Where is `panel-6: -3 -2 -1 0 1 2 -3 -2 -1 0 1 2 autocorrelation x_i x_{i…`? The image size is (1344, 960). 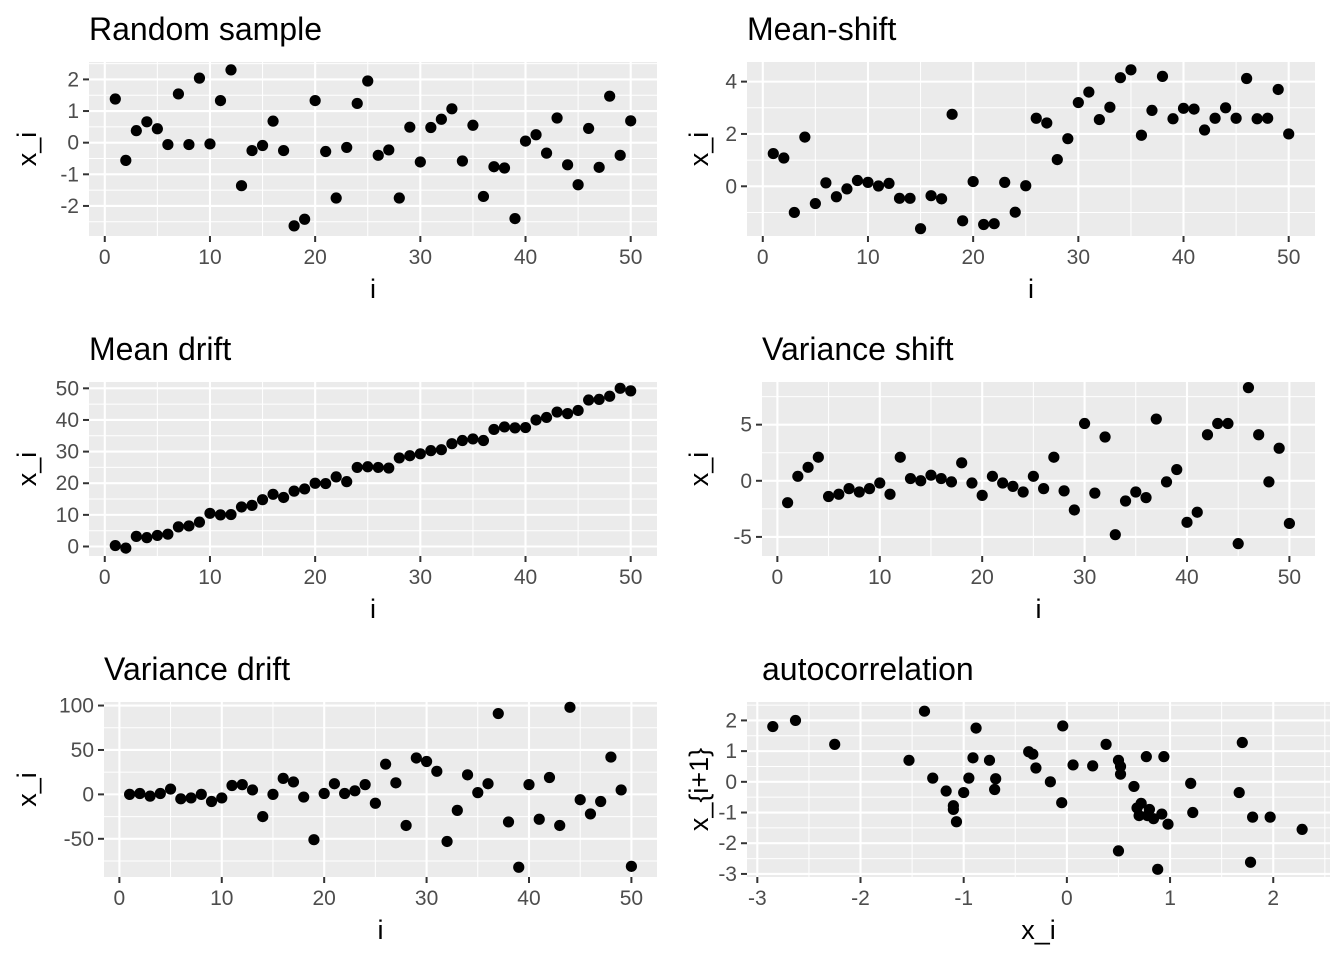
panel-6: -3 -2 -1 0 1 2 -3 -2 -1 0 1 2 autocorrelation x_i x_{i… is located at coordinates (1007, 798).